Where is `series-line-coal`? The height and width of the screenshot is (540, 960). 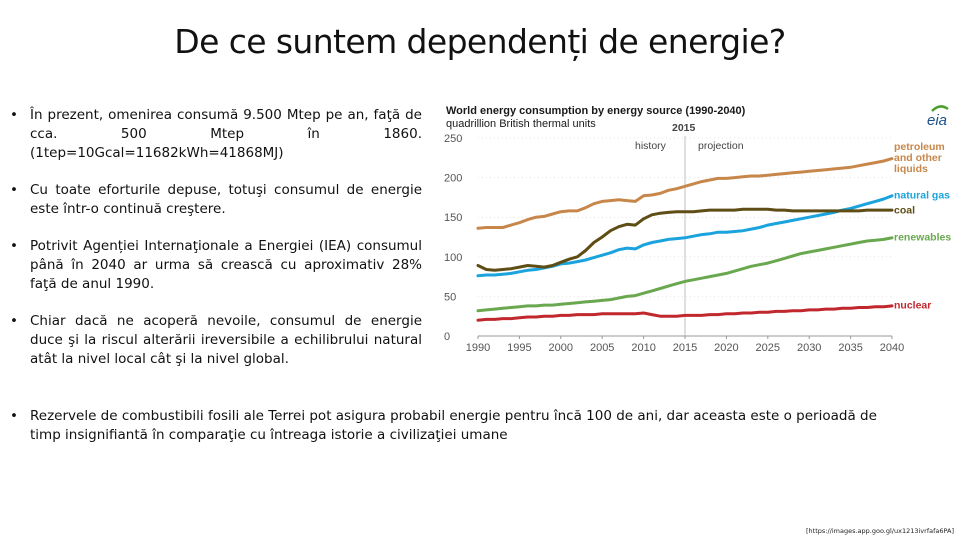 series-line-coal is located at coordinates (685, 239).